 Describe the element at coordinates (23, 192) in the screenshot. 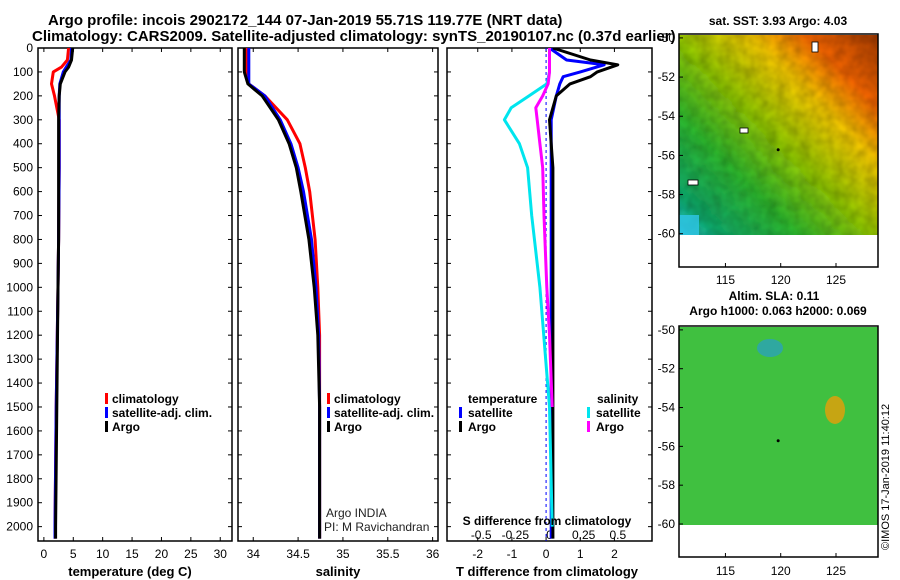

I see `depth-tick-label: 600` at that location.